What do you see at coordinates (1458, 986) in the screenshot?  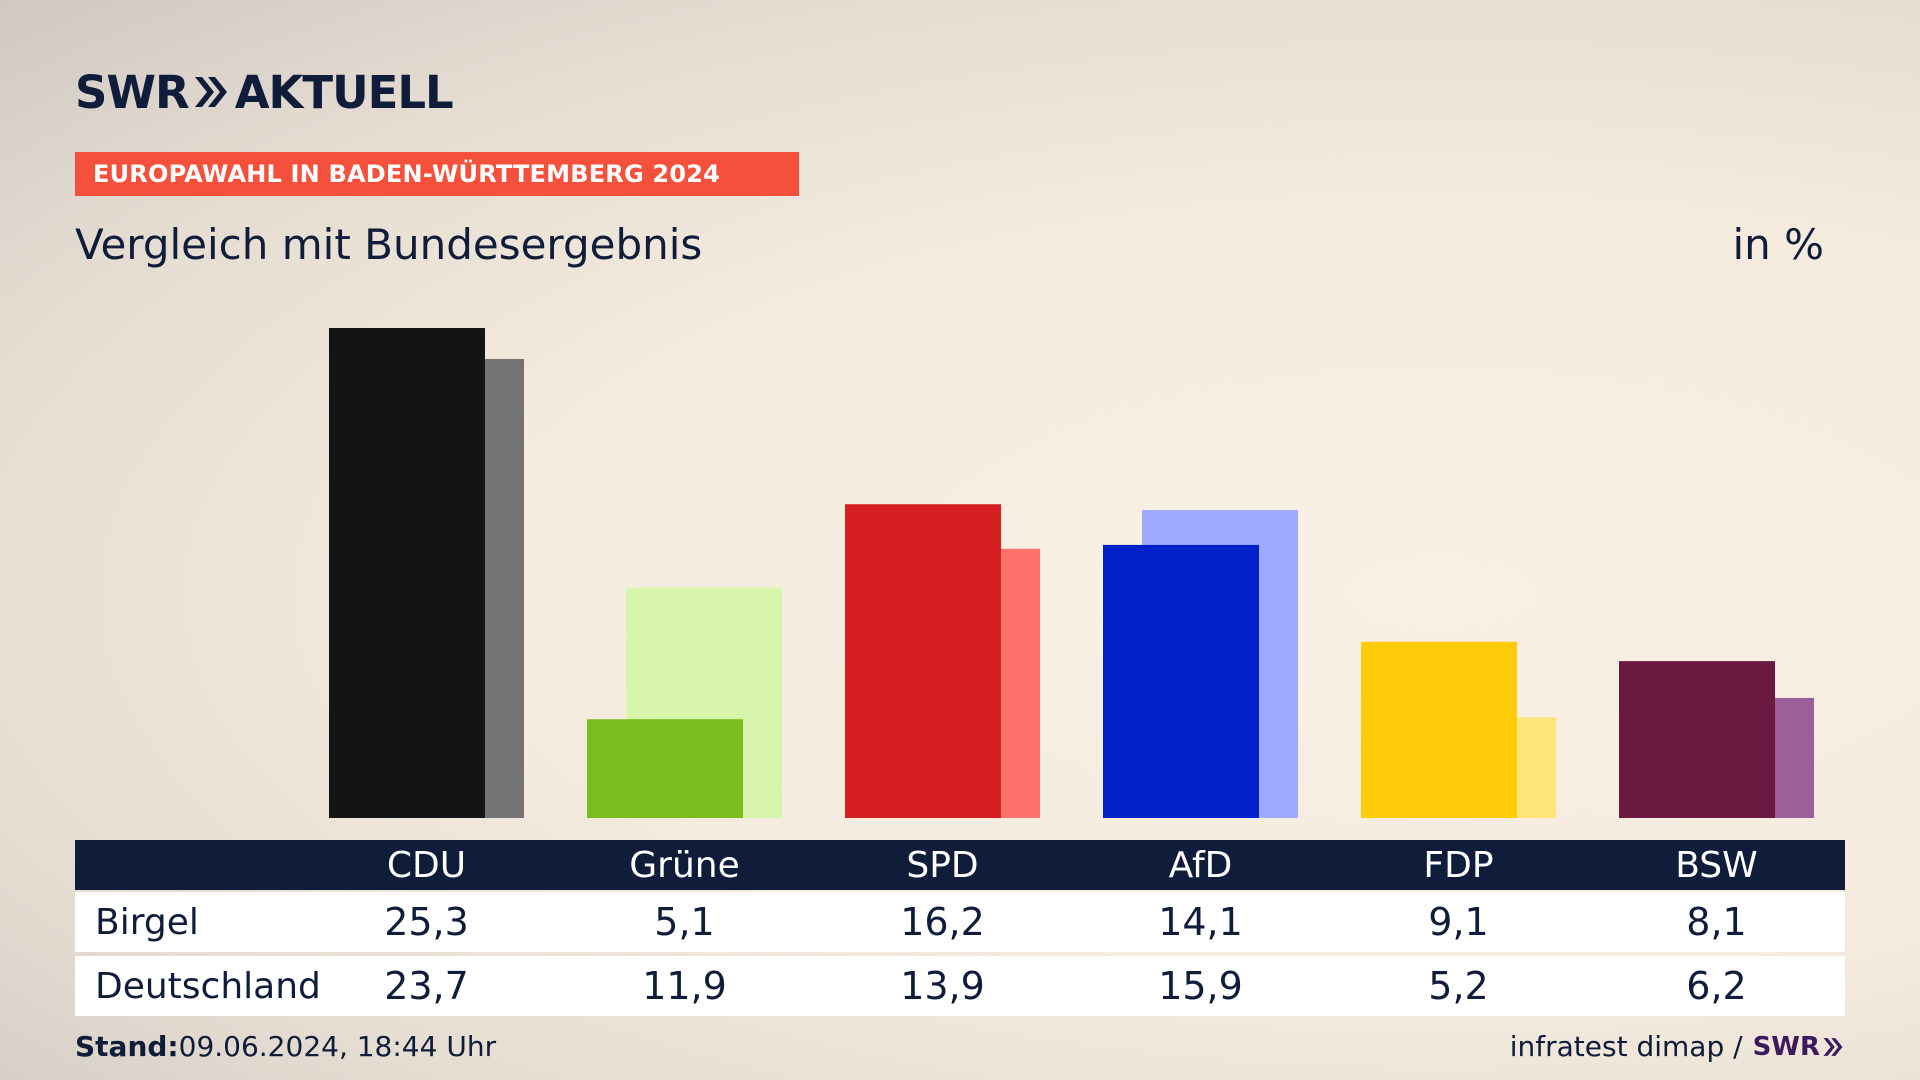 I see `value-deutschland-fdp: 5,2` at bounding box center [1458, 986].